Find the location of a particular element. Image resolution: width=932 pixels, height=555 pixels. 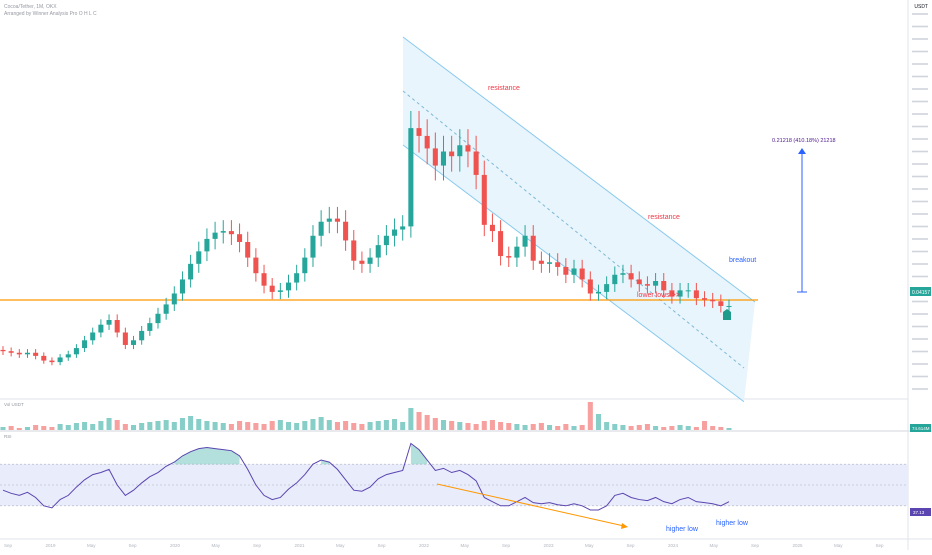

indicator-line: Arranged by Winner Analysis Pro O H L C is located at coordinates (50, 14).